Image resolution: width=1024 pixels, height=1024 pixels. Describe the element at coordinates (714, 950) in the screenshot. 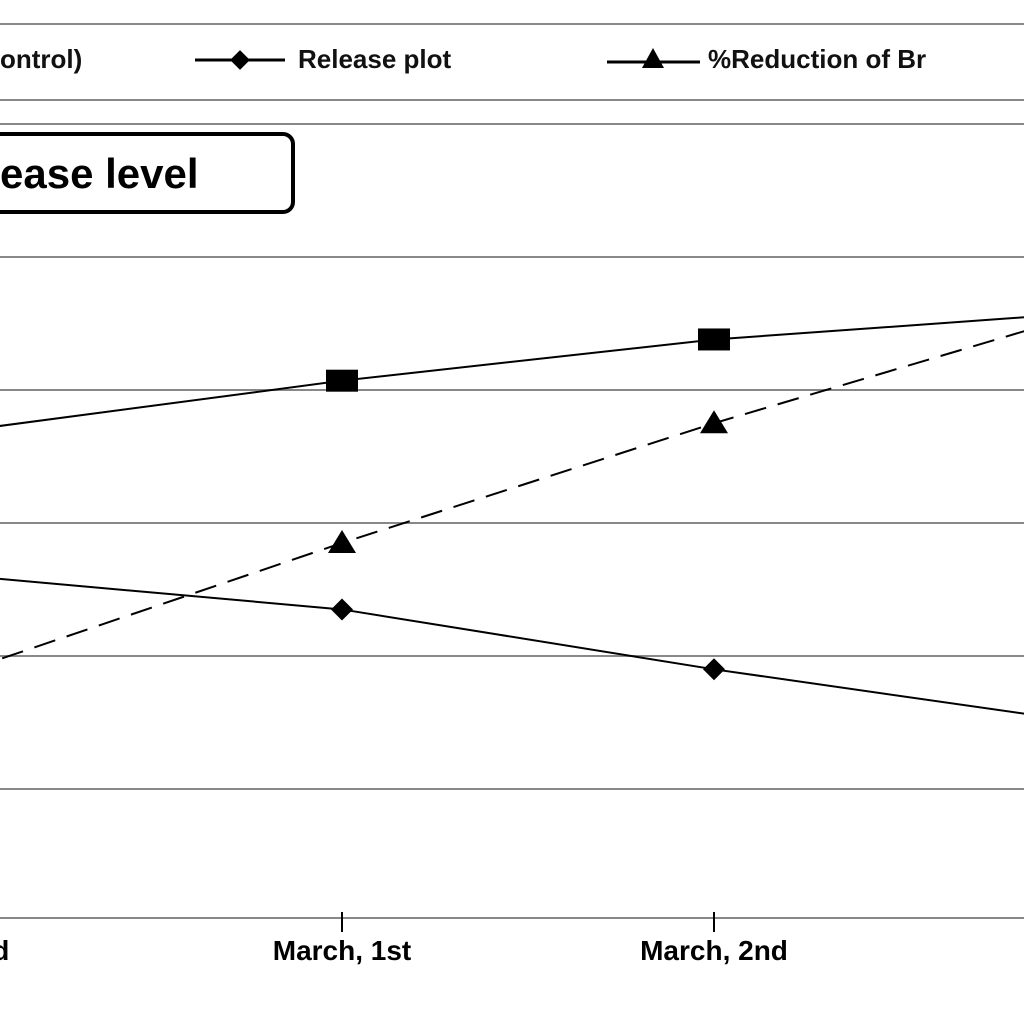

I see `x-tick-label: March, 2nd` at that location.